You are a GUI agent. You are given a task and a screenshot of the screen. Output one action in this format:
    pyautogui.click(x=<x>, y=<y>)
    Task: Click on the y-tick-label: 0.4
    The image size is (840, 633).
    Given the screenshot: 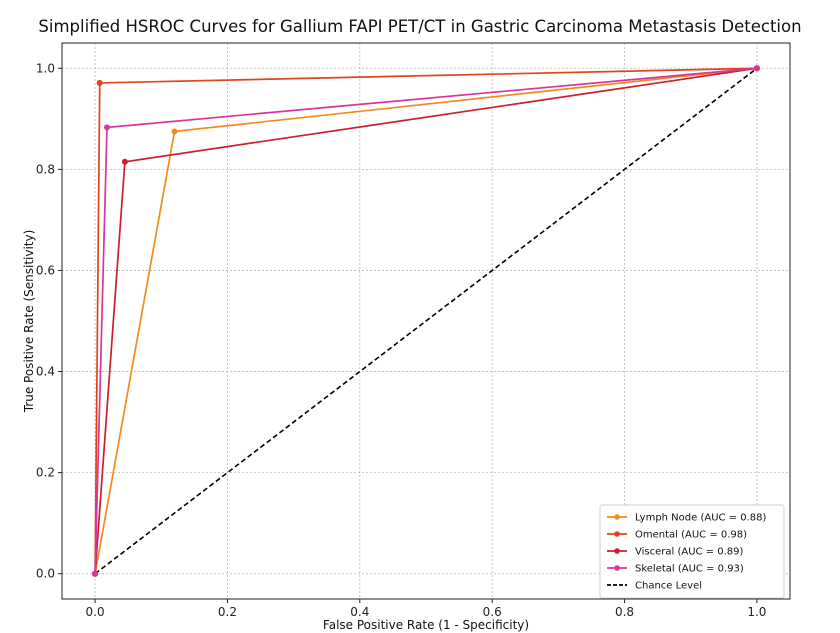 What is the action you would take?
    pyautogui.click(x=45, y=372)
    